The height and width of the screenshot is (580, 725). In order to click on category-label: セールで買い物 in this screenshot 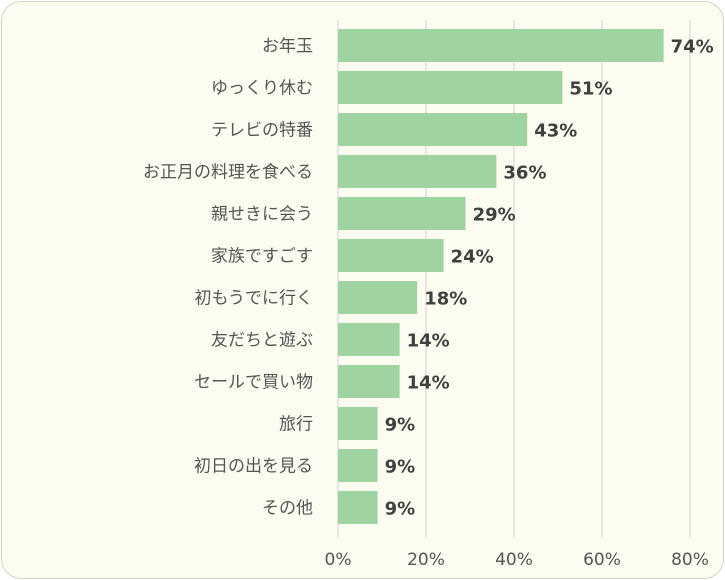, I will do `click(253, 383)`.